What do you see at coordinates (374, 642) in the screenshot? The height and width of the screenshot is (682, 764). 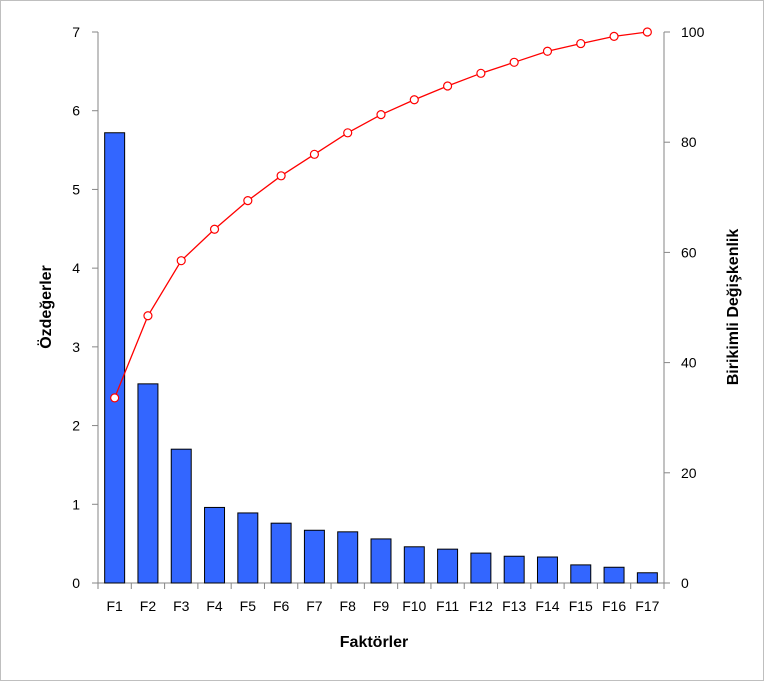 I see `x-axis-title: Faktörler` at bounding box center [374, 642].